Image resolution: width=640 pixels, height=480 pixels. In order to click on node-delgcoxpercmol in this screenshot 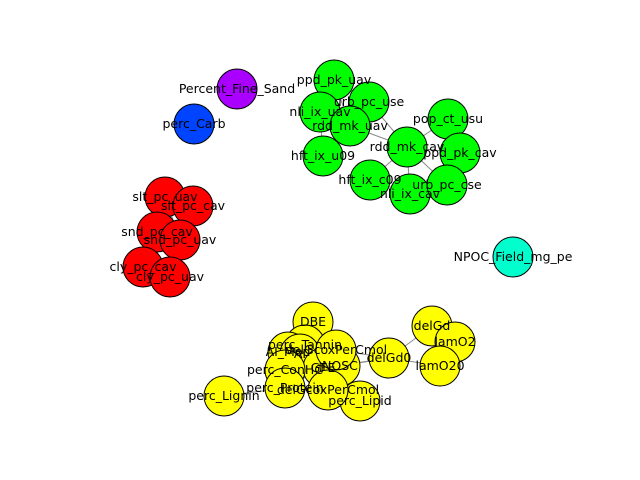, I will do `click(336, 350)`.